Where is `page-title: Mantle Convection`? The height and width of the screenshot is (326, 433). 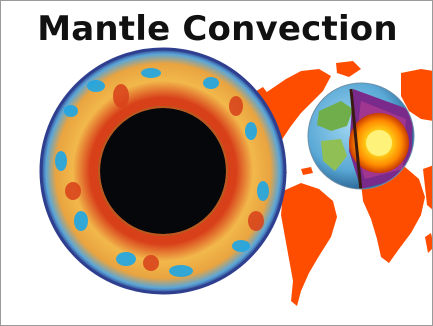 page-title: Mantle Convection is located at coordinates (217, 29).